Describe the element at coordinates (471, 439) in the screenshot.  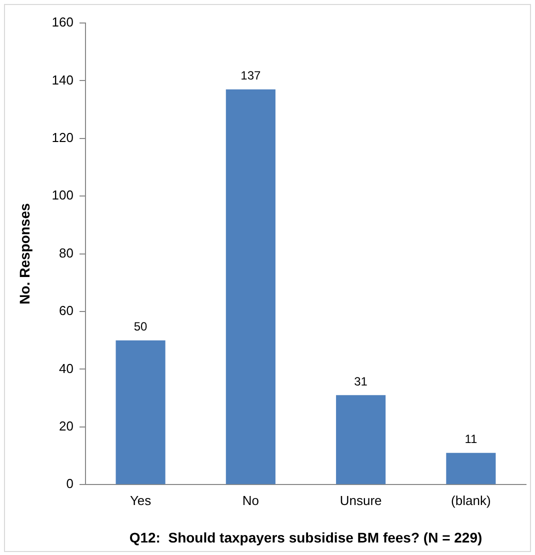
I see `data-label: 11` at that location.